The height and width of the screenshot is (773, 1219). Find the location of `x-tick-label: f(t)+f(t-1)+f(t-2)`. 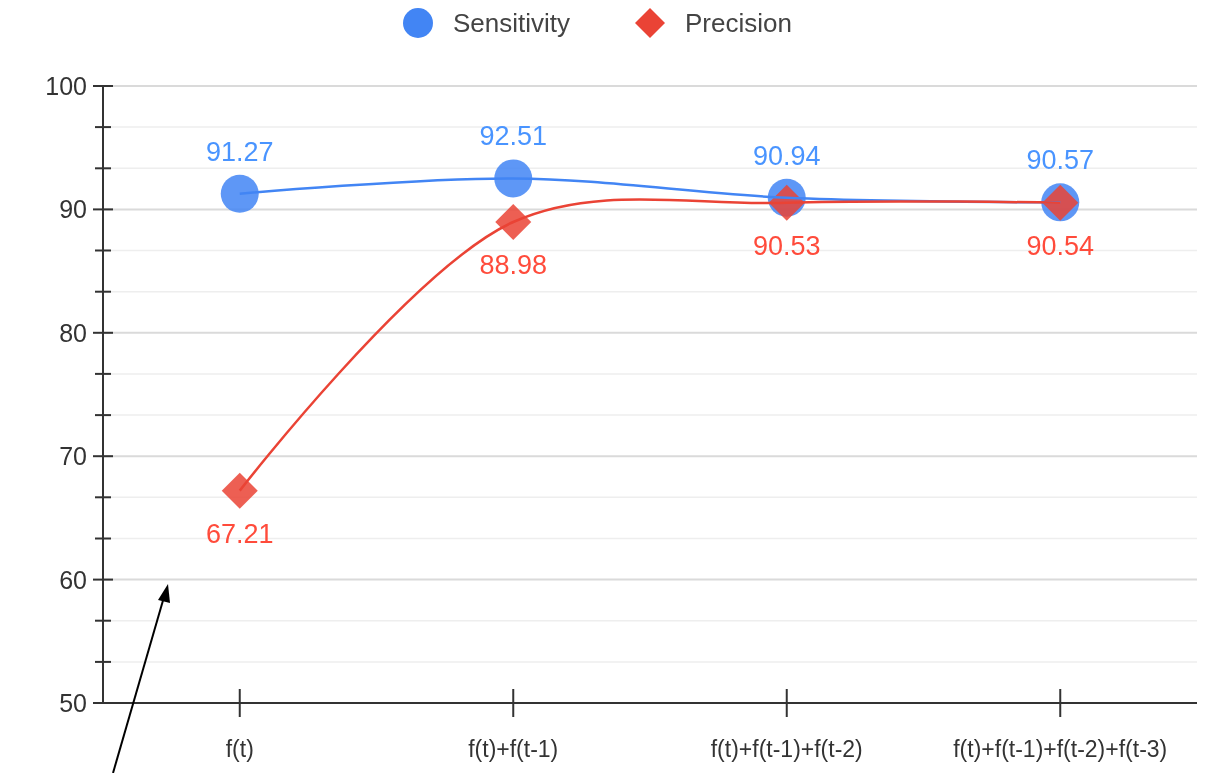

x-tick-label: f(t)+f(t-1)+f(t-2) is located at coordinates (786, 749).